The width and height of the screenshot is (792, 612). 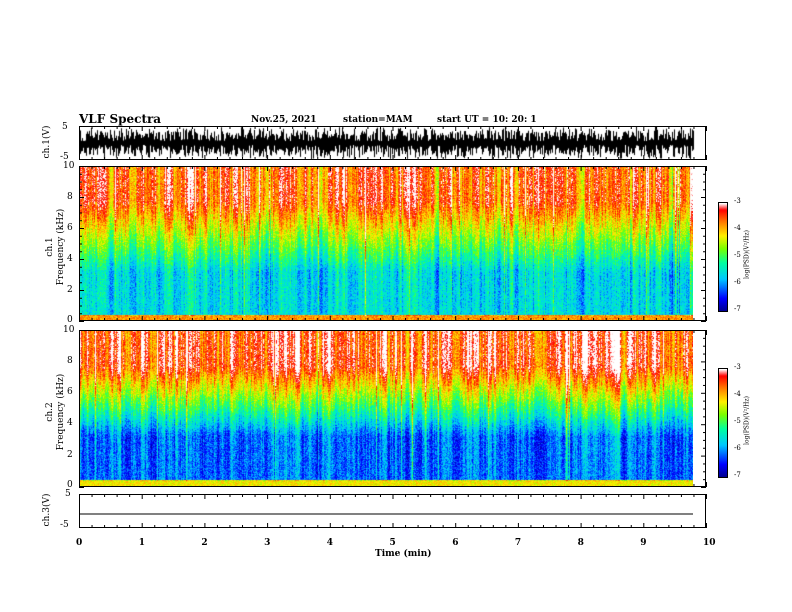 I want to click on ch2-ytick-8: 8, so click(x=70, y=361).